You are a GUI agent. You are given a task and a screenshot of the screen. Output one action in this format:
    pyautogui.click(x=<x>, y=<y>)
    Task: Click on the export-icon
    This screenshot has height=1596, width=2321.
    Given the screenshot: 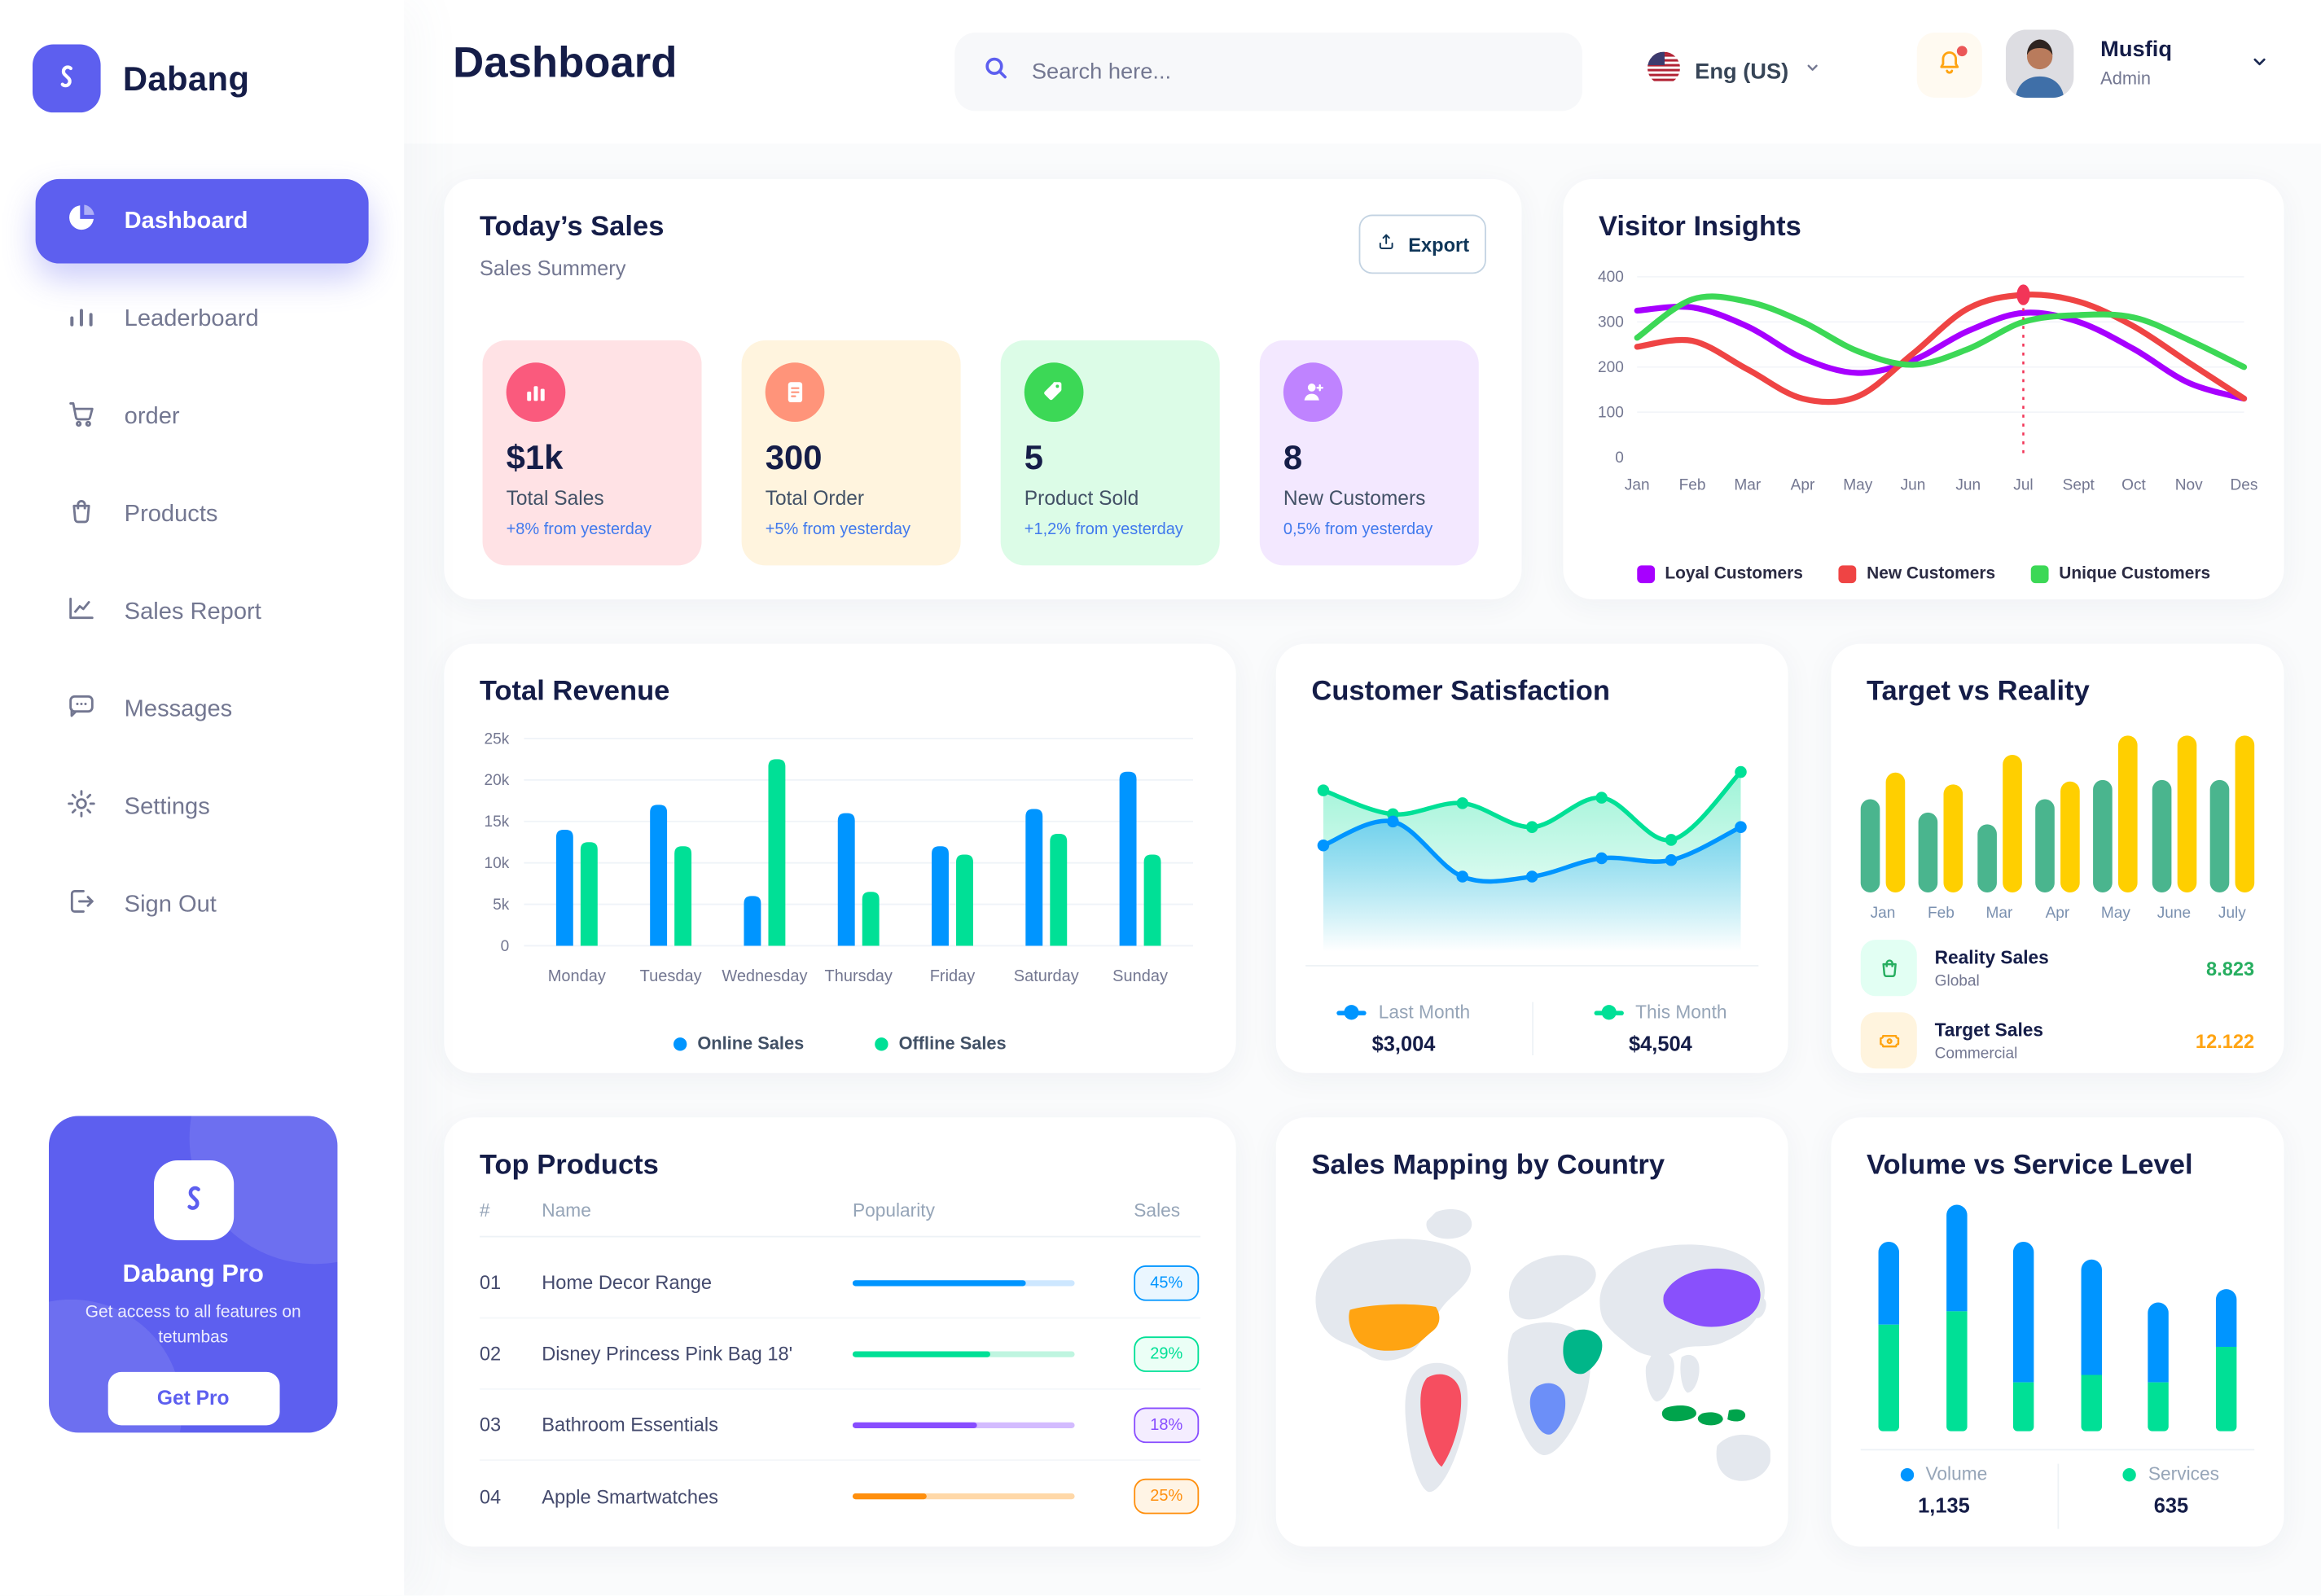 What is the action you would take?
    pyautogui.click(x=1386, y=245)
    